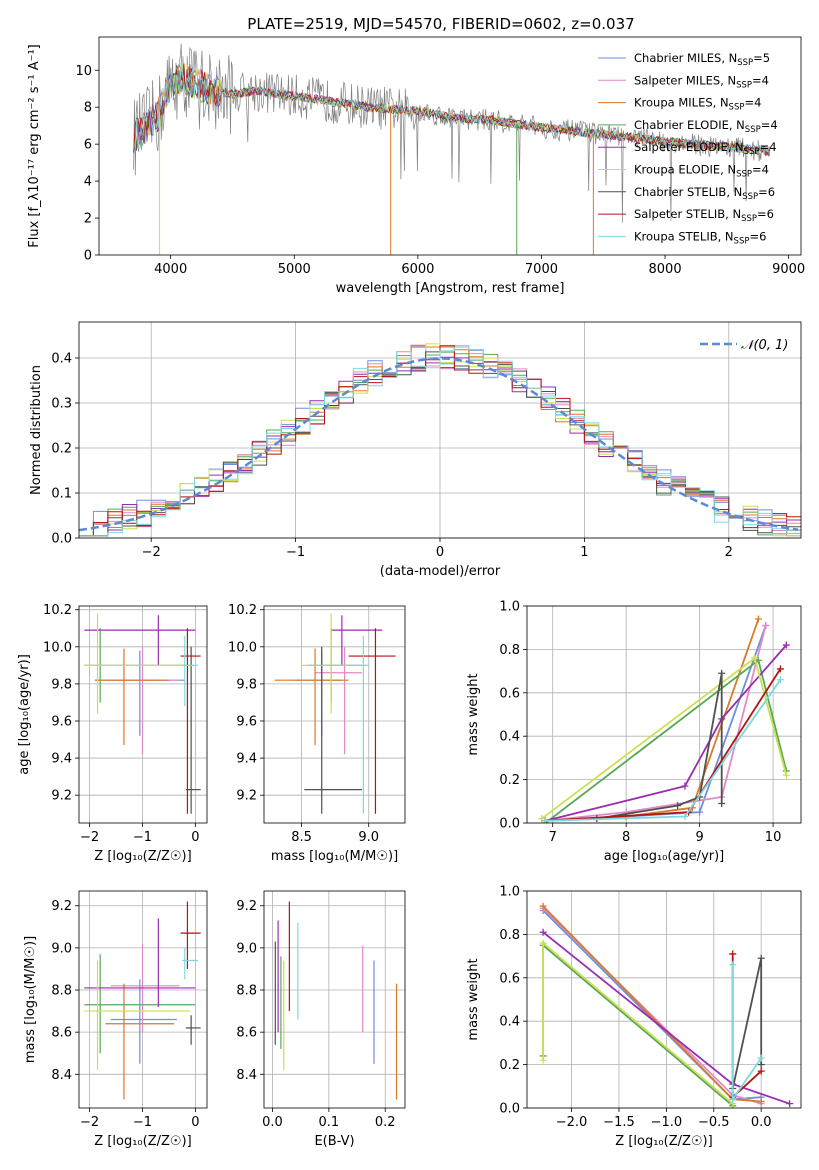 The height and width of the screenshot is (1170, 819). I want to click on x-tick-label: 4000, so click(170, 269).